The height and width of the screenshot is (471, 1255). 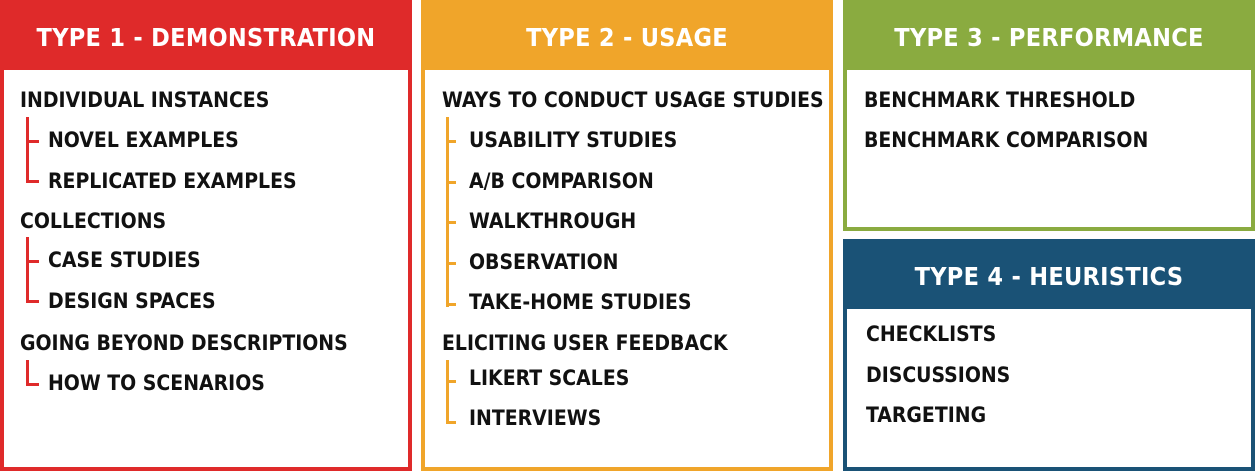 What do you see at coordinates (561, 181) in the screenshot?
I see `type2-item-ab-comparison: A/B COMPARISON` at bounding box center [561, 181].